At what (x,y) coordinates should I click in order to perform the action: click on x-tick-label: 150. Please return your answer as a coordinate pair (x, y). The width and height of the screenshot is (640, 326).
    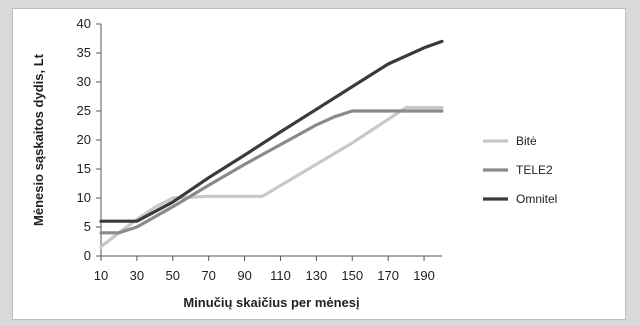
    Looking at the image, I should click on (352, 275).